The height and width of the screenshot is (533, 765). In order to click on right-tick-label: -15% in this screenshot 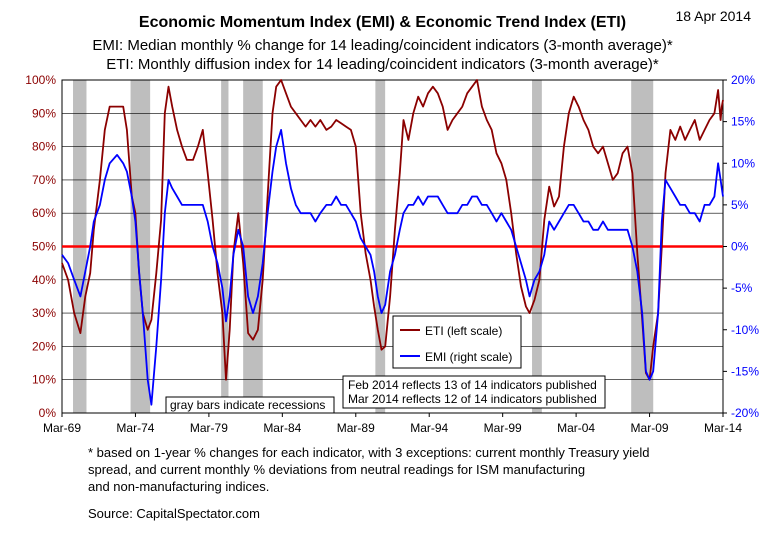, I will do `click(745, 371)`.